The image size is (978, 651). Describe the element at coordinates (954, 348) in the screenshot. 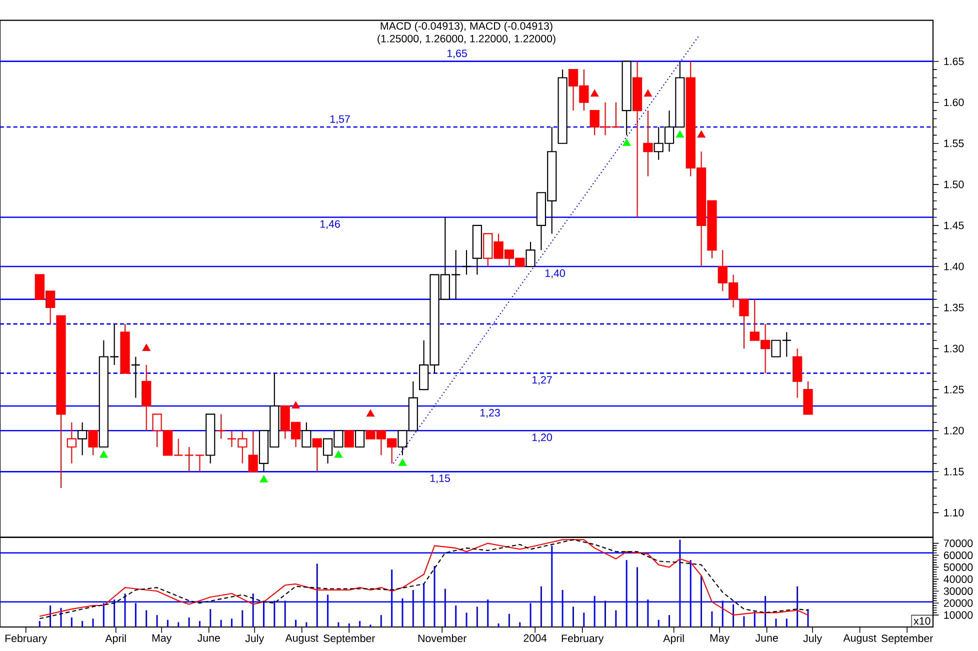

I see `y-tick-label: 1.30` at that location.